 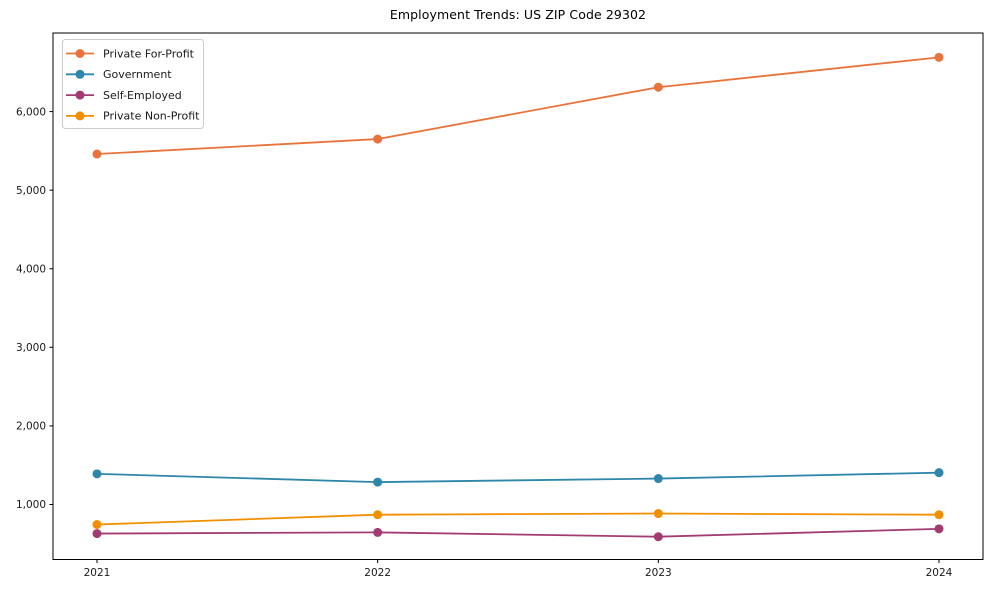 I want to click on x-tick-label: 2023, so click(x=658, y=573).